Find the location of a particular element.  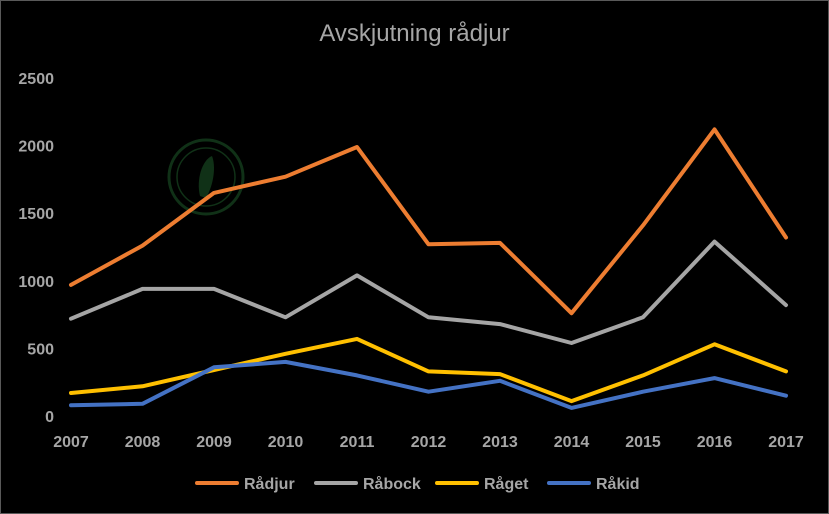

y-axis: 0 500 1000 1500 2000 2500 is located at coordinates (36, 248).